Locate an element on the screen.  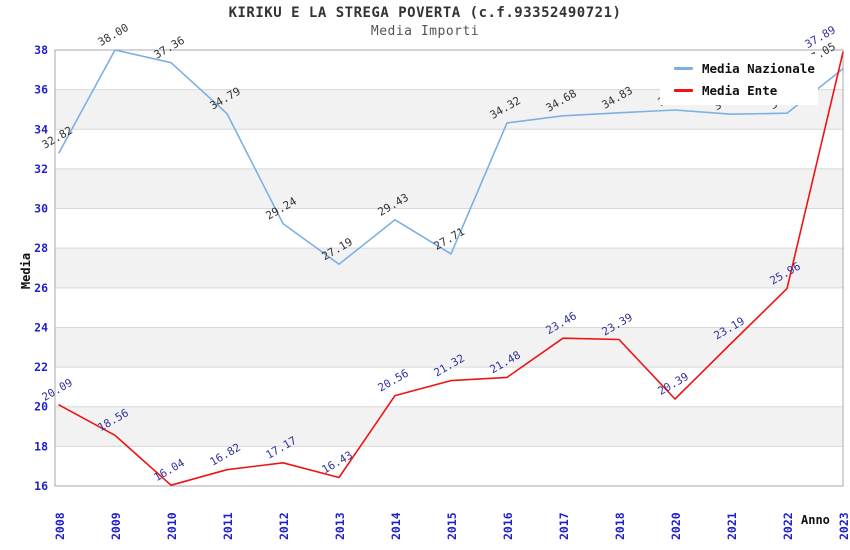
x-tick-label: 2009 is located at coordinates (116, 526).